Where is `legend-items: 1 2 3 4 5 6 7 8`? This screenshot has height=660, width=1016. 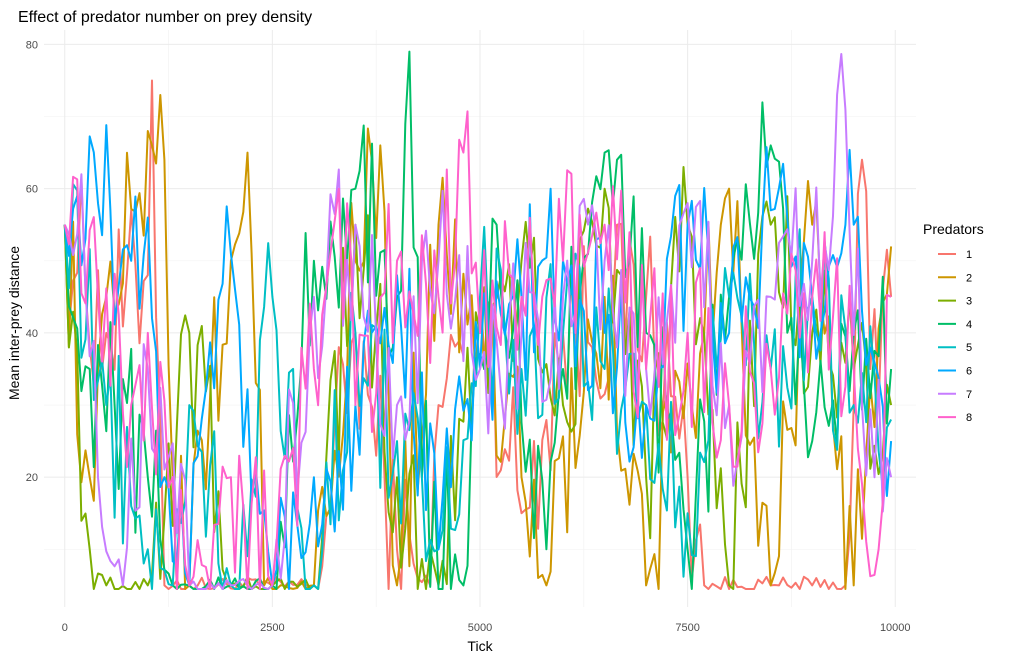 legend-items: 1 2 3 4 5 6 7 8 is located at coordinates (955, 336).